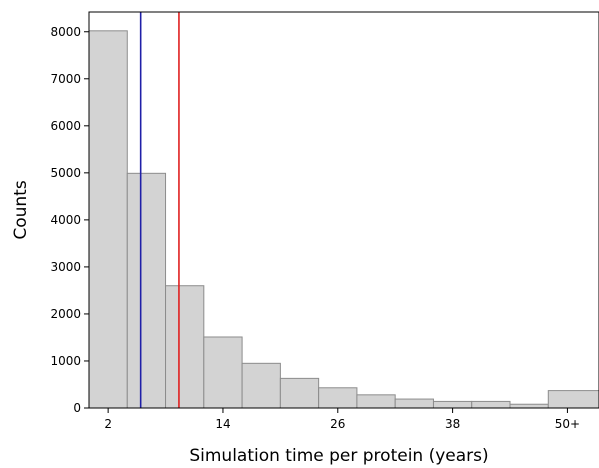 This screenshot has width=599, height=468. What do you see at coordinates (77, 408) in the screenshot?
I see `y-tick-label-0: 0` at bounding box center [77, 408].